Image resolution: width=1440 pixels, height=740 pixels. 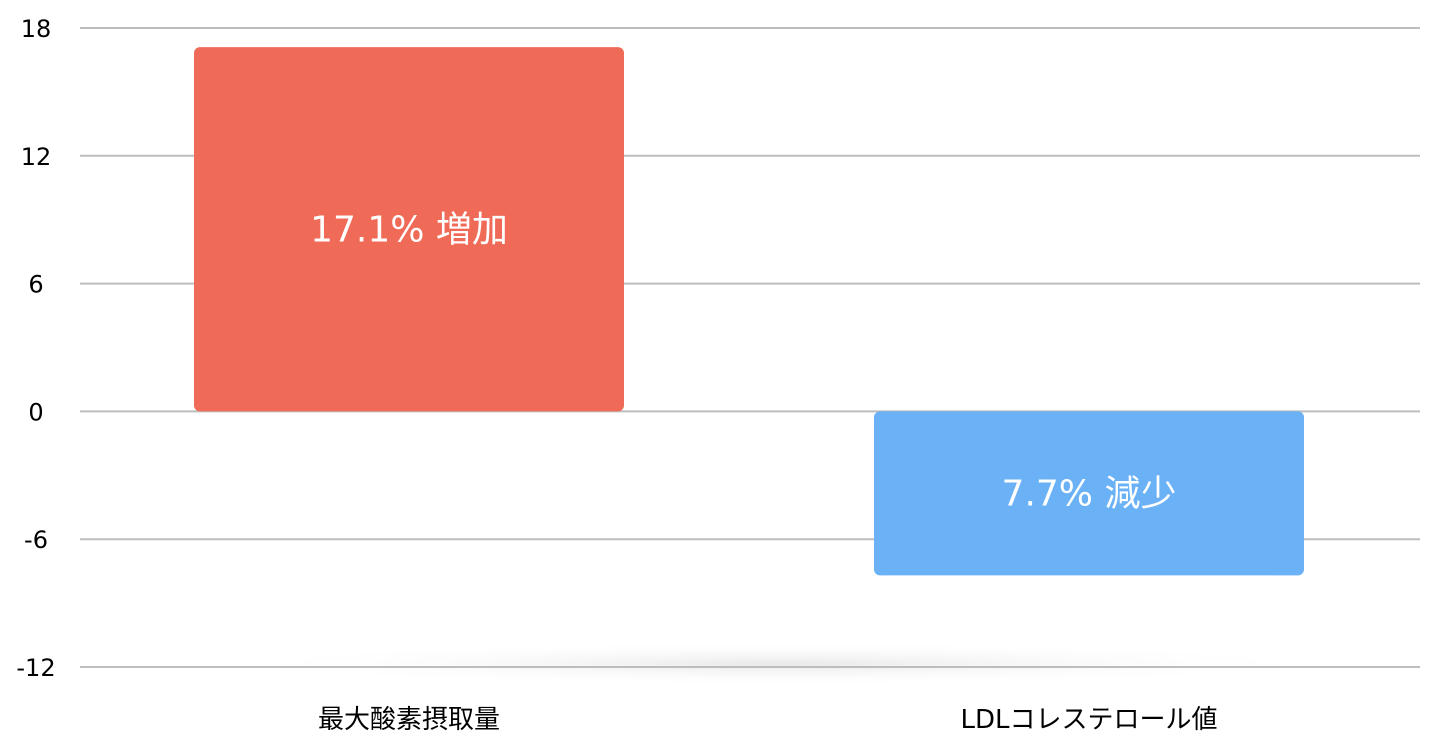 What do you see at coordinates (780, 664) in the screenshot?
I see `floor-shadow` at bounding box center [780, 664].